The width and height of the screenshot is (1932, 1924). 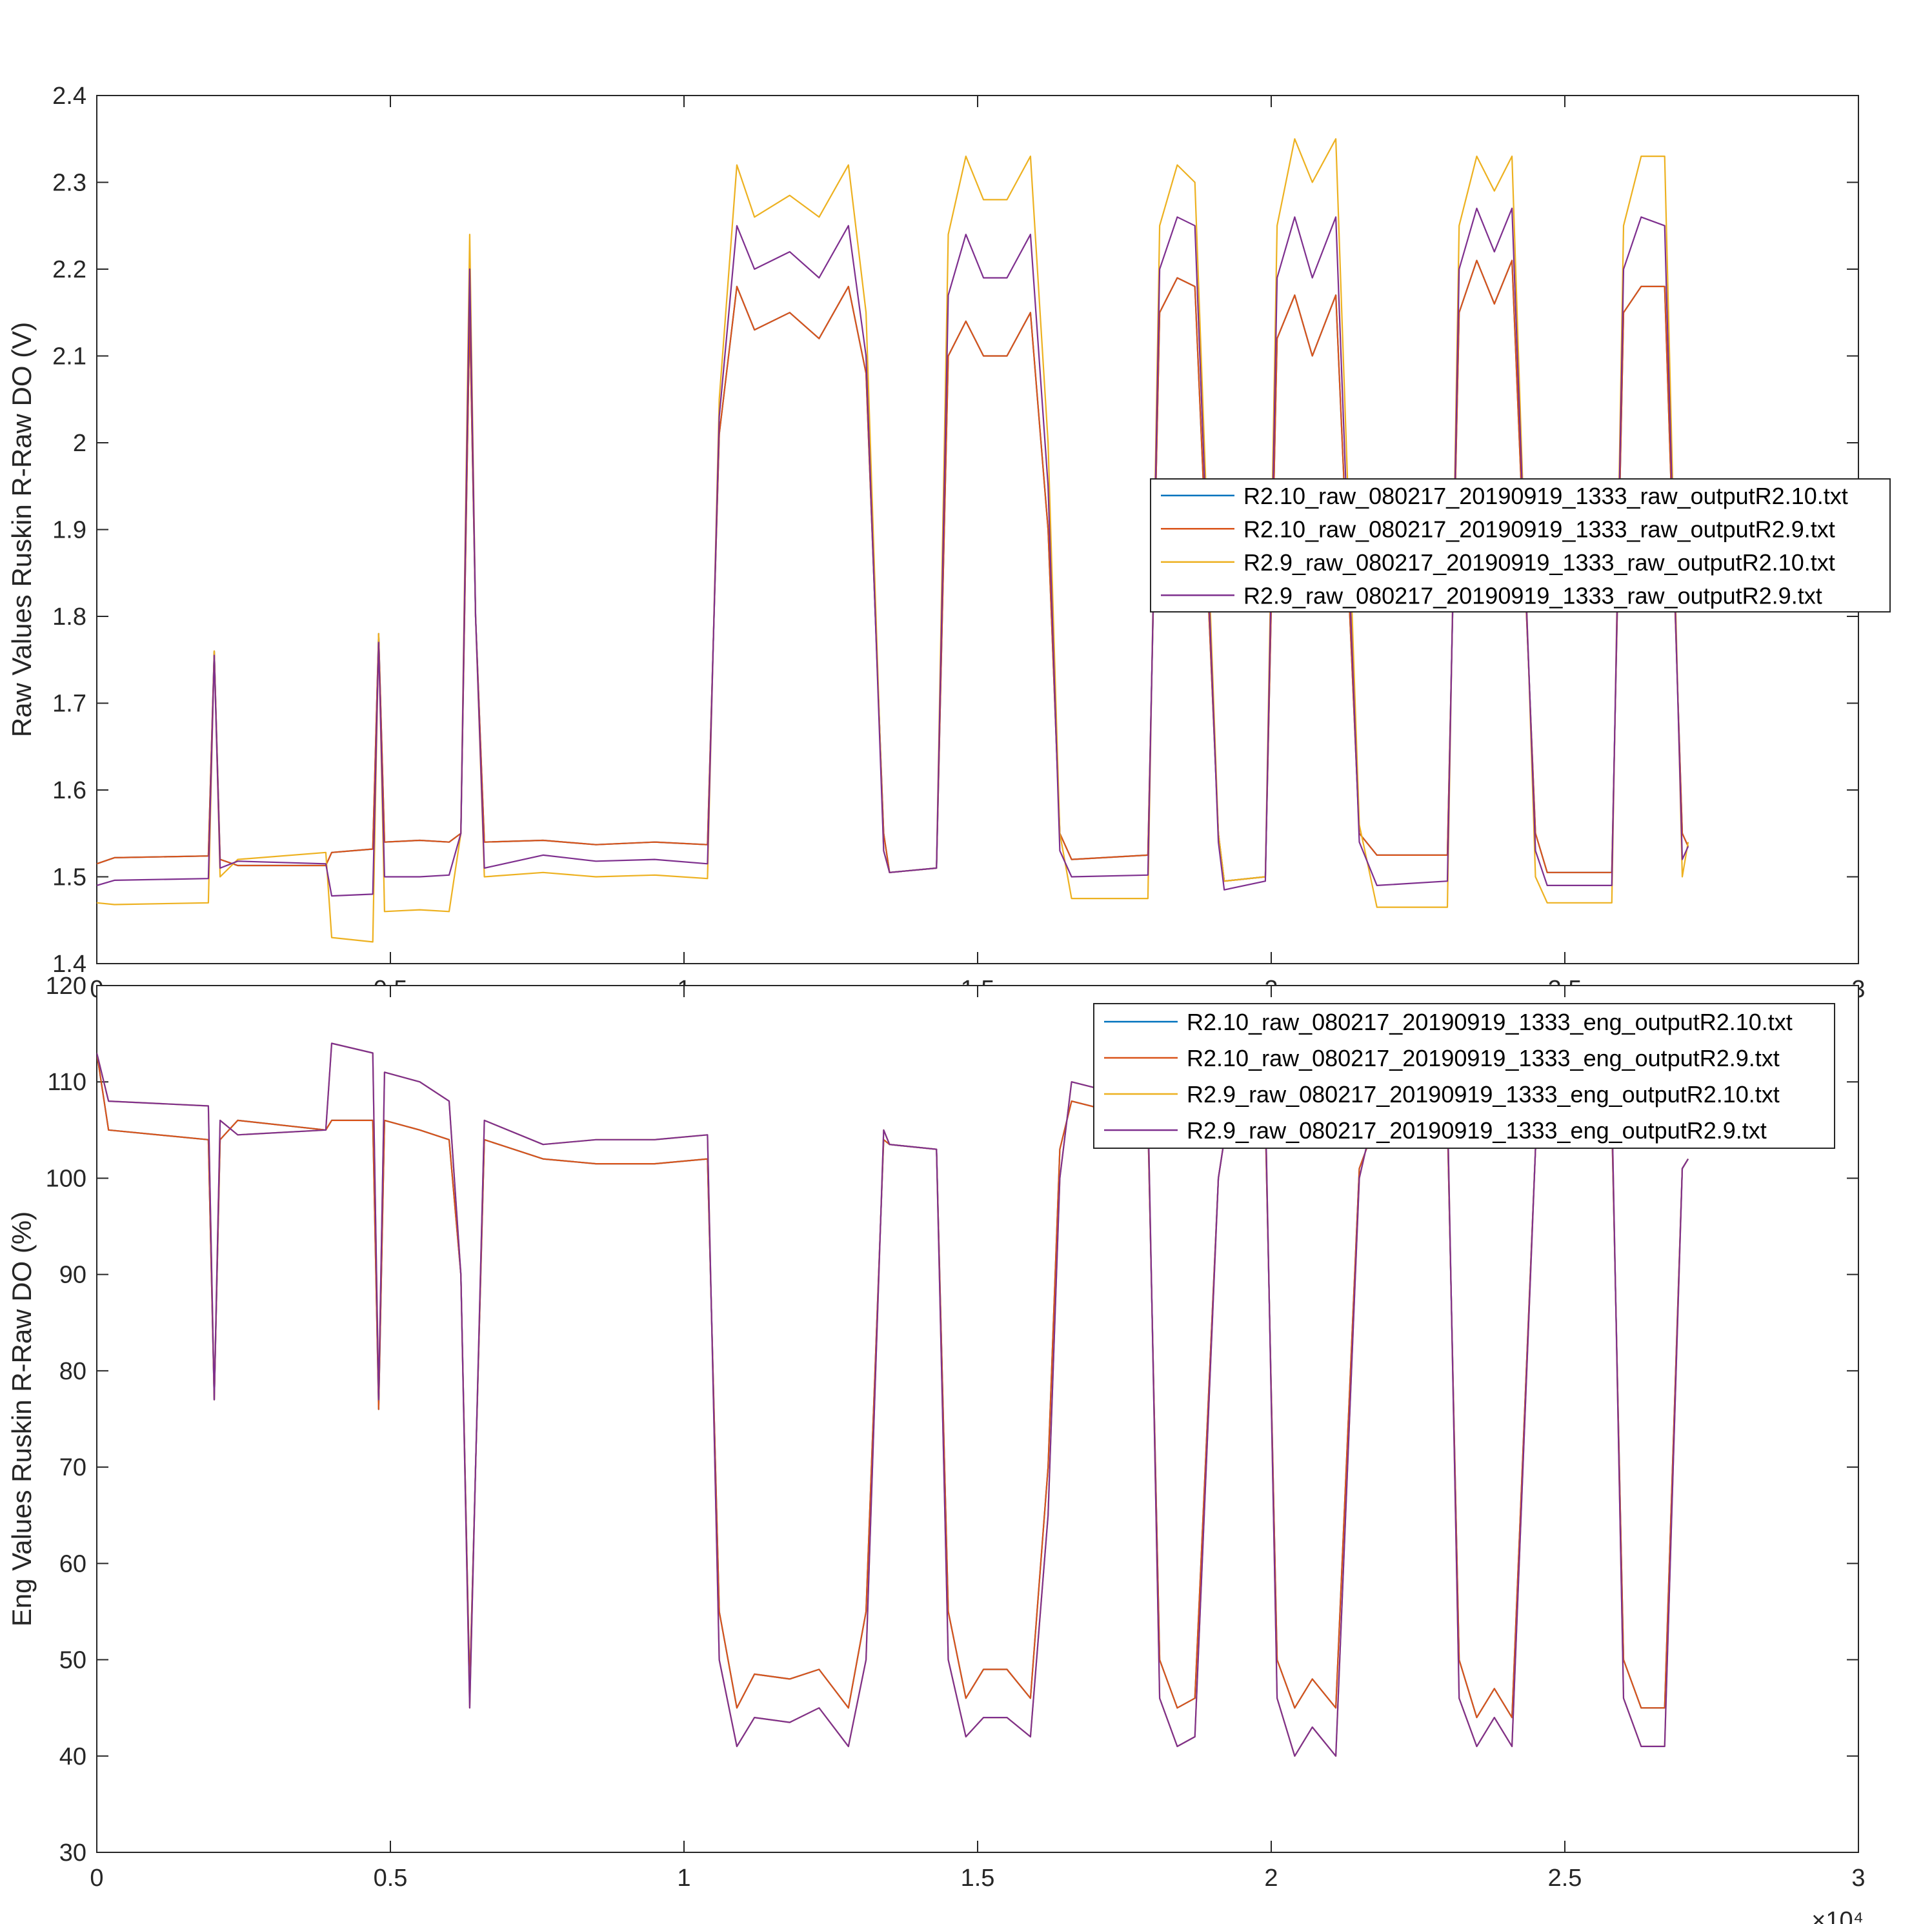 I want to click on y-tick-label: 100, so click(x=66, y=1178).